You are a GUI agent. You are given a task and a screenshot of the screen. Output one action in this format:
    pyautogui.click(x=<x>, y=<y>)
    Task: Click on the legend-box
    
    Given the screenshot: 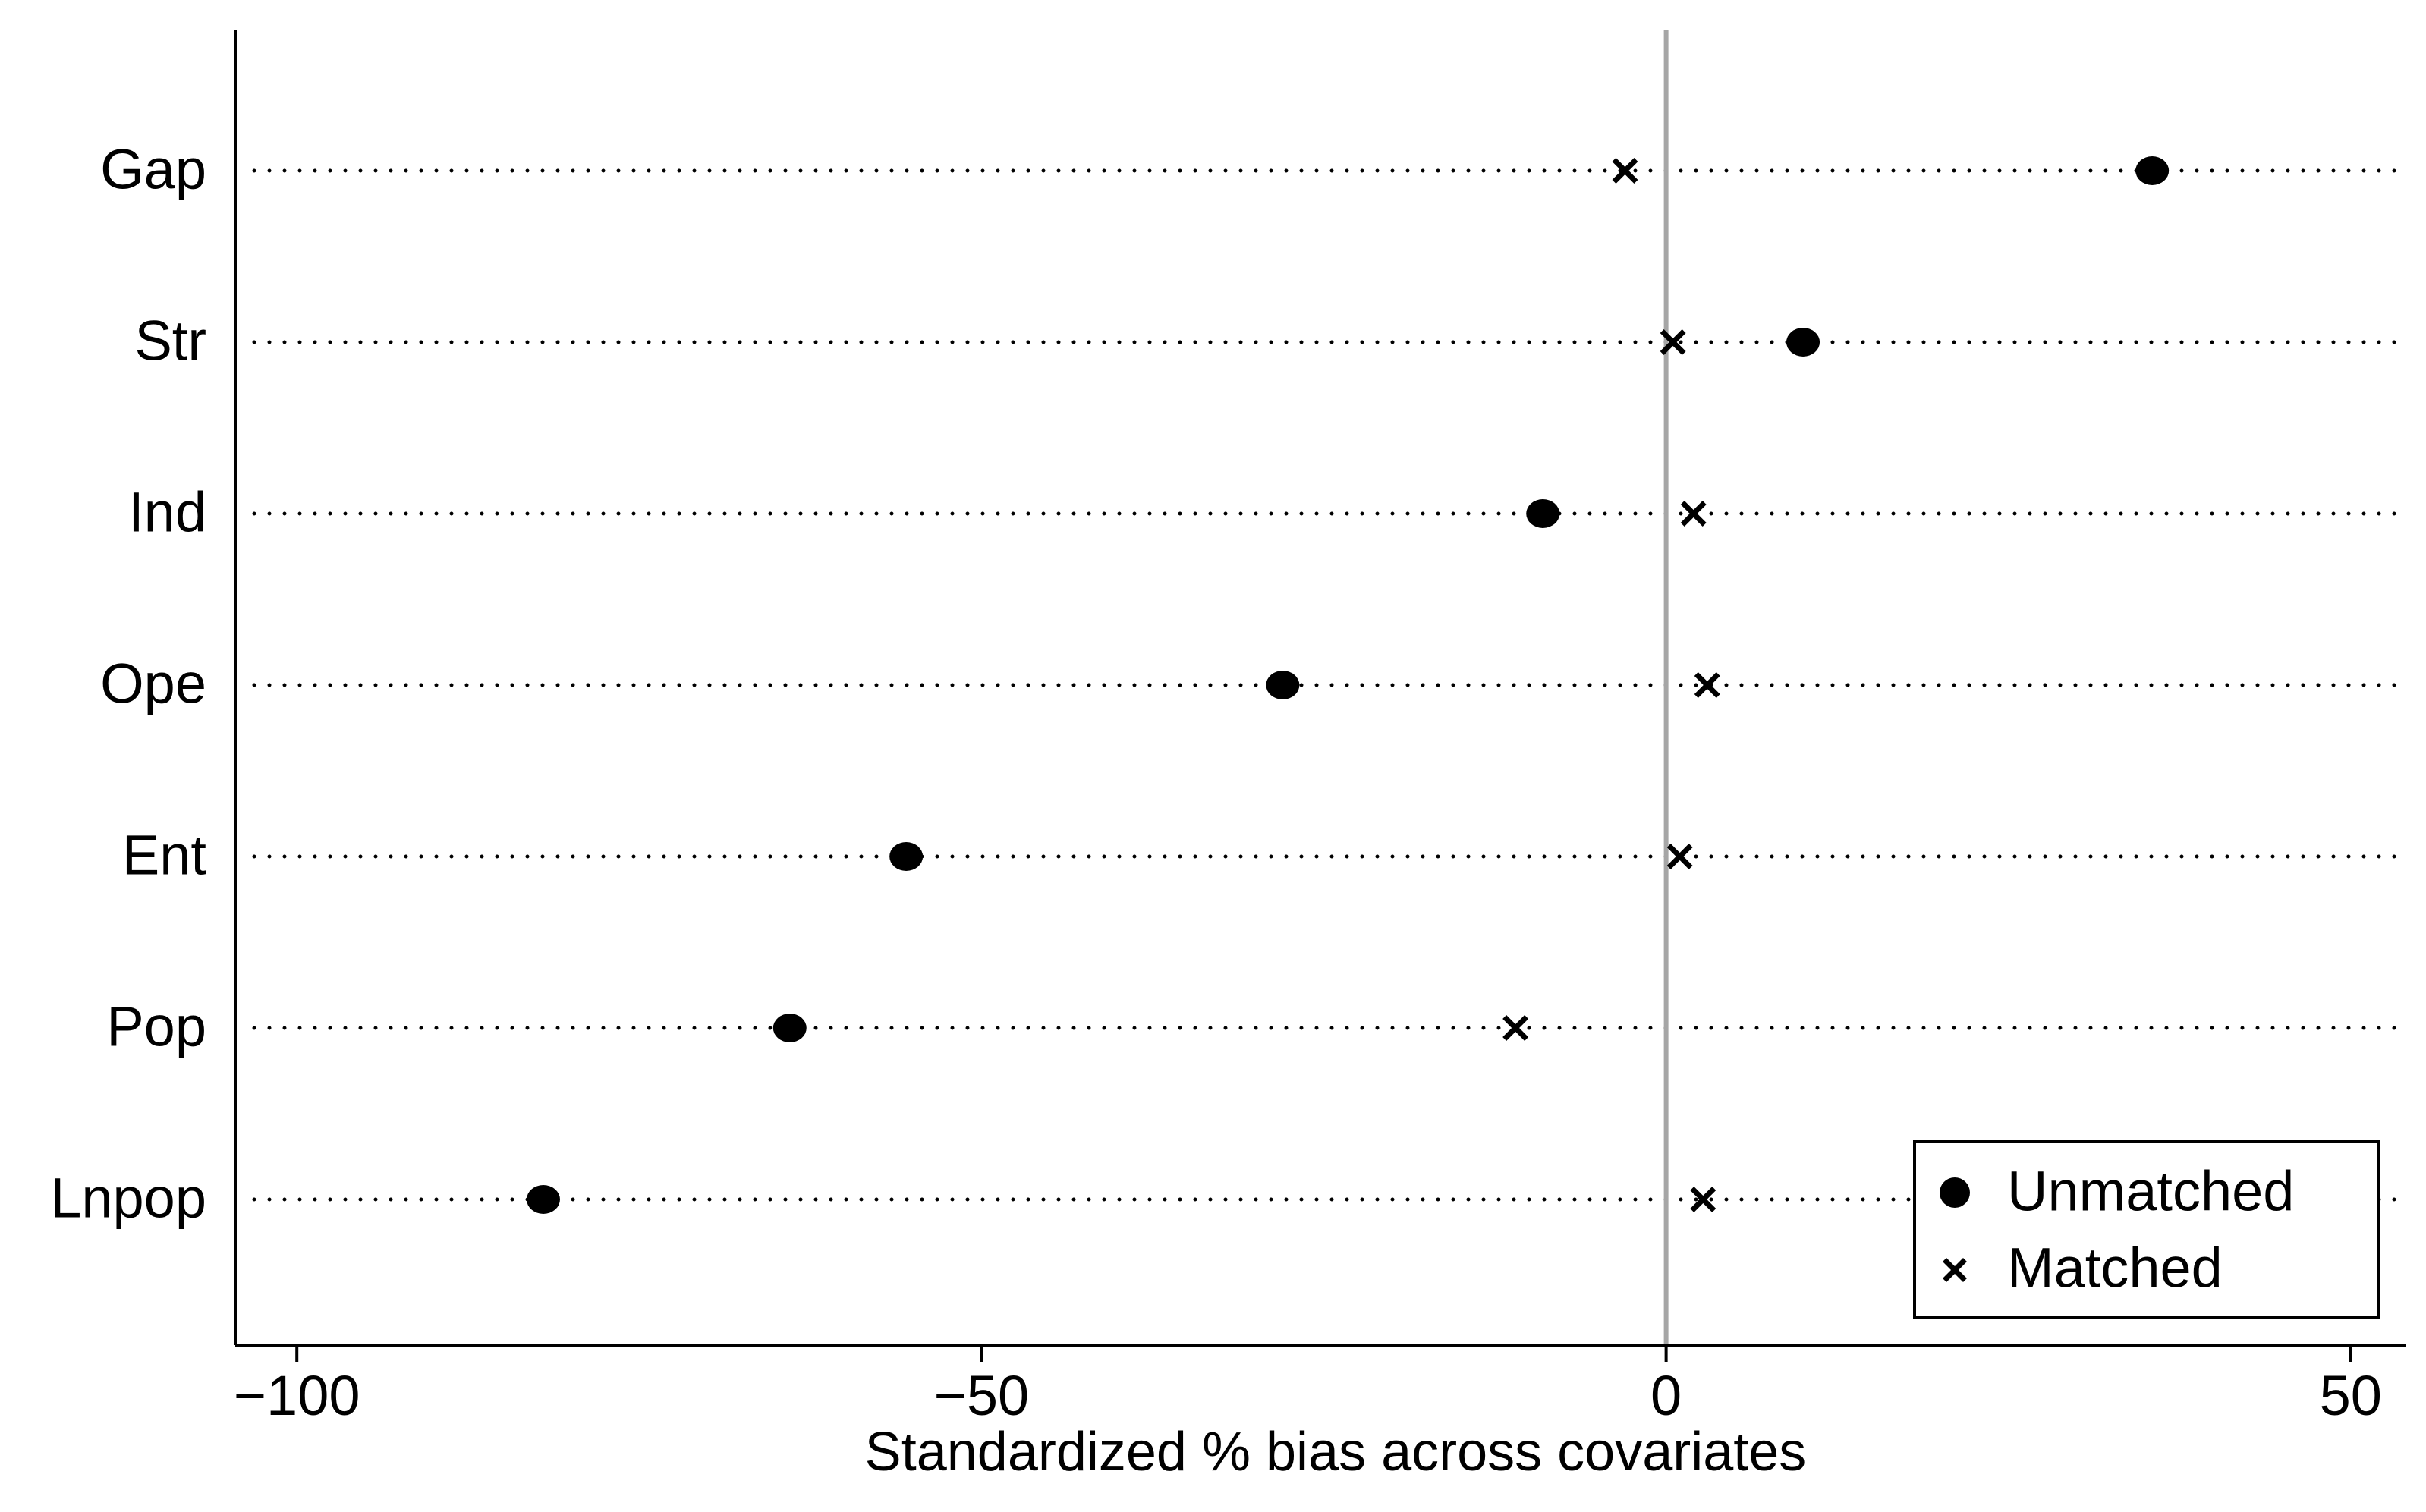 What is the action you would take?
    pyautogui.click(x=2146, y=1229)
    